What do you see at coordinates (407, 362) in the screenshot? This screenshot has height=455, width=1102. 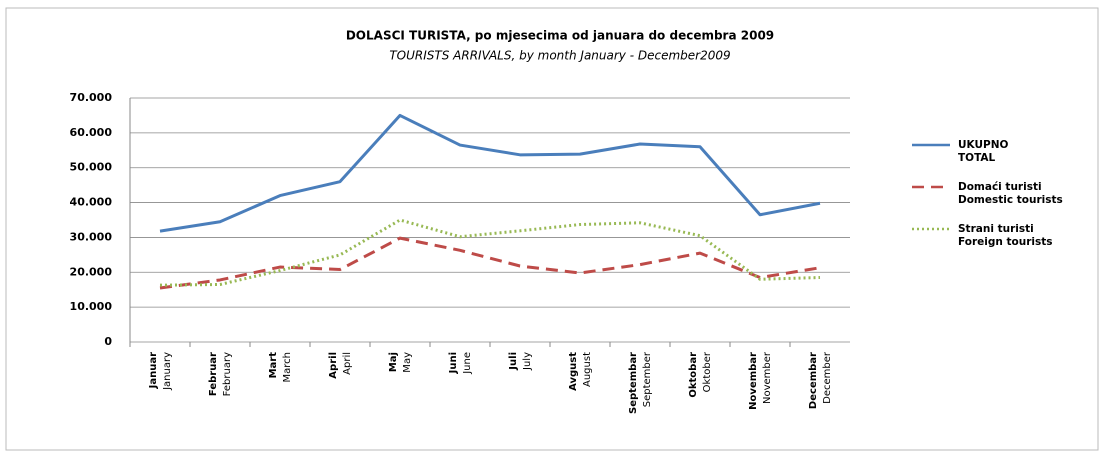 I see `x-tick-label: May` at bounding box center [407, 362].